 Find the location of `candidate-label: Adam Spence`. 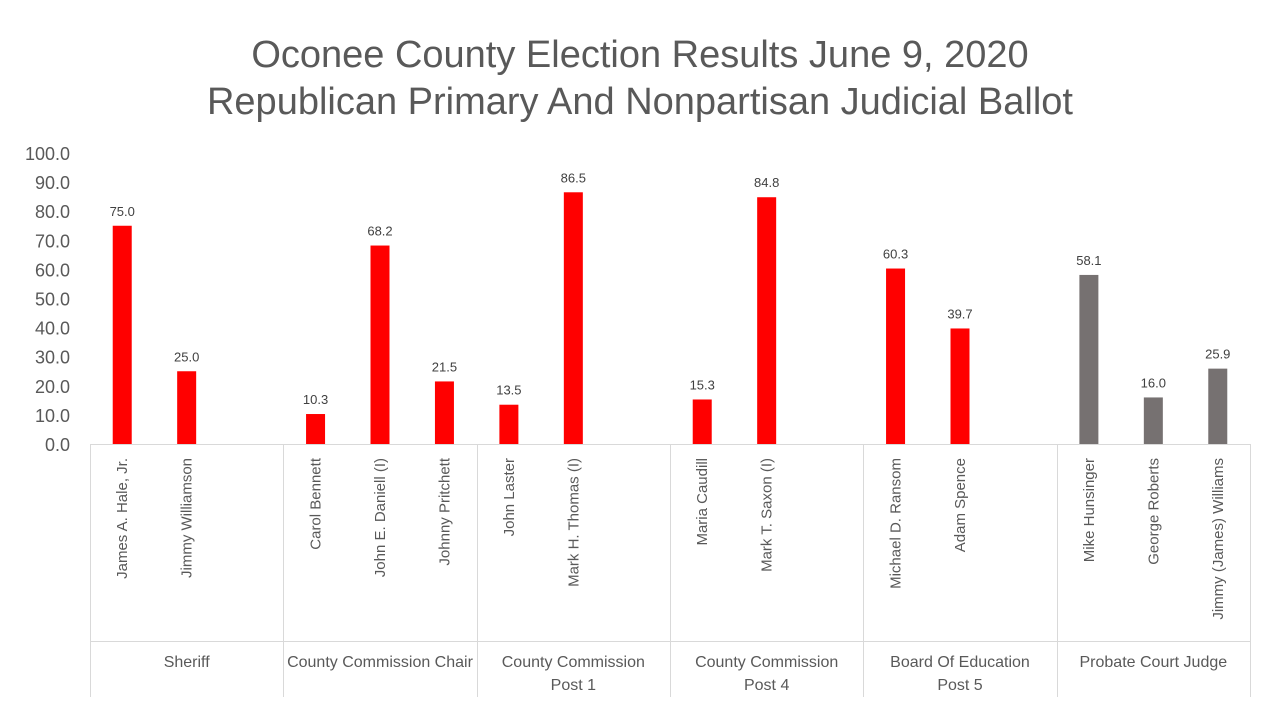

candidate-label: Adam Spence is located at coordinates (960, 505).